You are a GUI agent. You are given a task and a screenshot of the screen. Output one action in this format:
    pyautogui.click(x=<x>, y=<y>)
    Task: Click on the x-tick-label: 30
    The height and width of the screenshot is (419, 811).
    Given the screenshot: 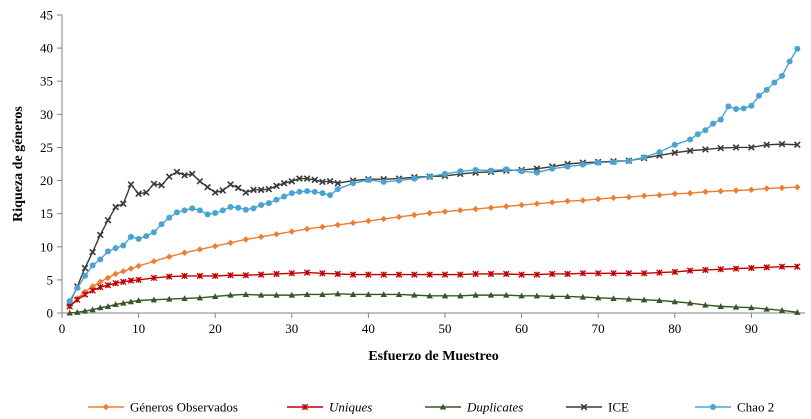 What is the action you would take?
    pyautogui.click(x=291, y=328)
    